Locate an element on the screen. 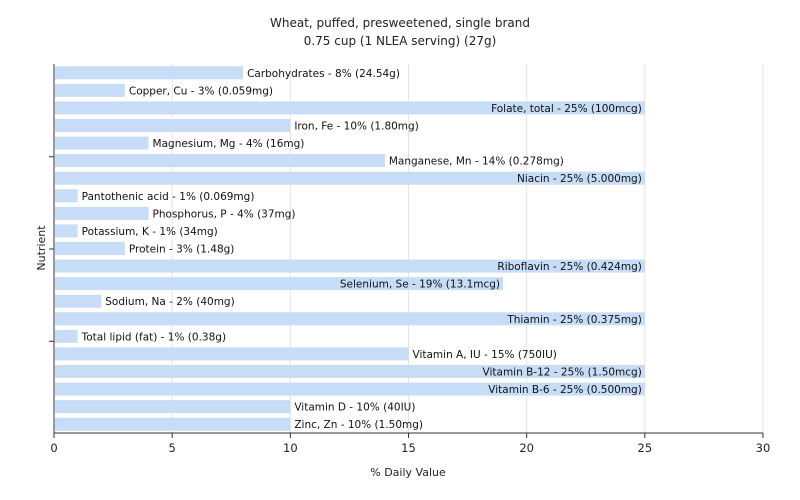  bar-label: Sodium, Na - 2% (40mg) is located at coordinates (169, 302).